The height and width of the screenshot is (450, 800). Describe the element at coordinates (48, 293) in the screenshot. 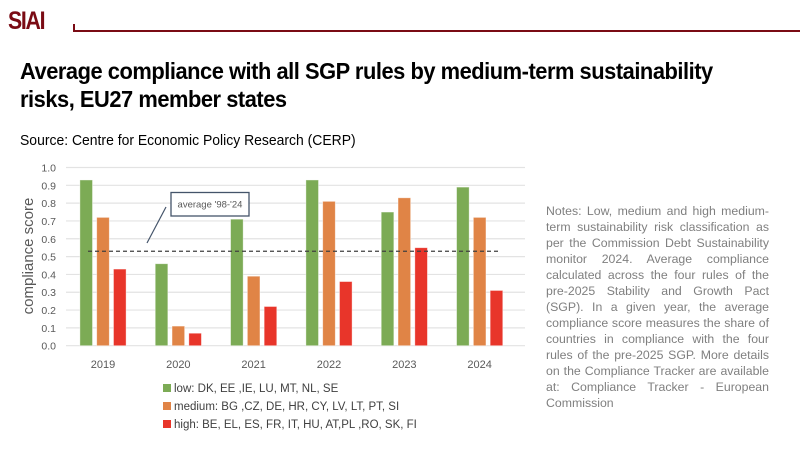

I see `y-tick-label: 0.3` at that location.